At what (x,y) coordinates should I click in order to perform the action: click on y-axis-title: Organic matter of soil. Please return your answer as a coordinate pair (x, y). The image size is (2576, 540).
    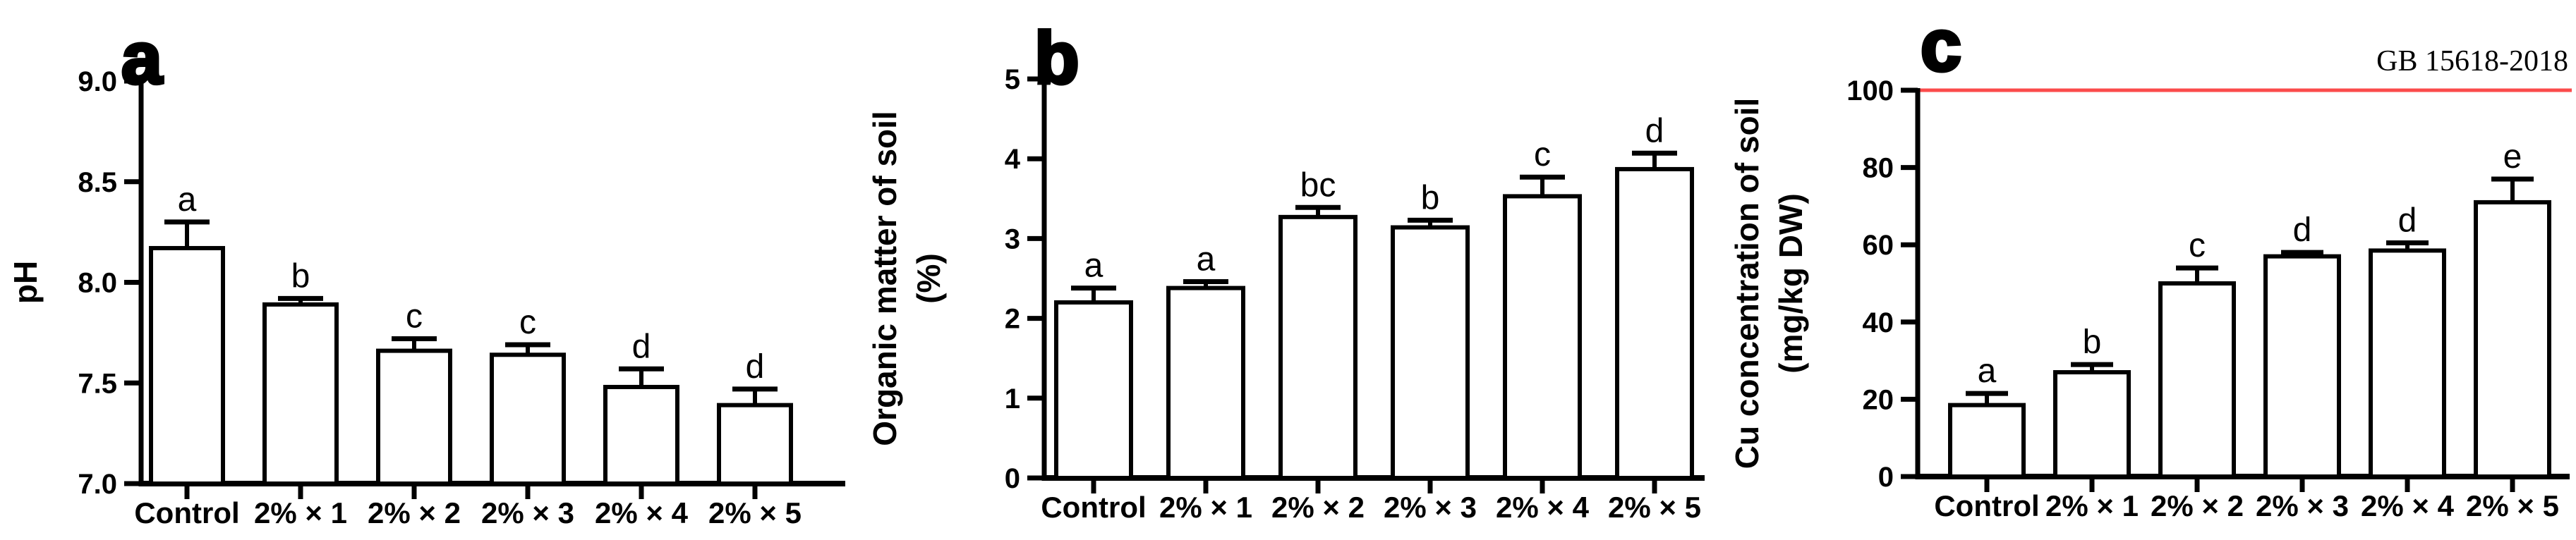
    Looking at the image, I should click on (885, 278).